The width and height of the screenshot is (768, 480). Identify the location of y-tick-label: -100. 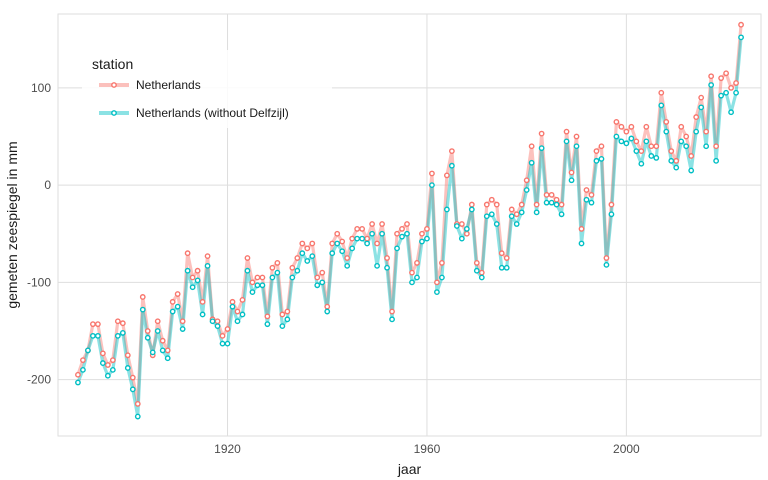
(39, 282).